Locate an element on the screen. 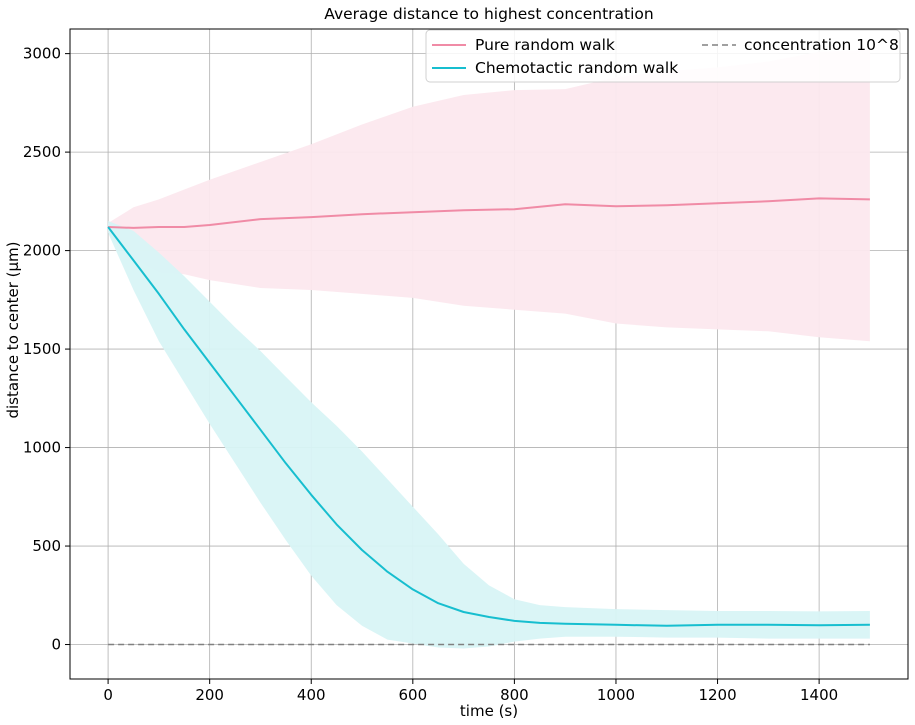  legend-box is located at coordinates (663, 56).